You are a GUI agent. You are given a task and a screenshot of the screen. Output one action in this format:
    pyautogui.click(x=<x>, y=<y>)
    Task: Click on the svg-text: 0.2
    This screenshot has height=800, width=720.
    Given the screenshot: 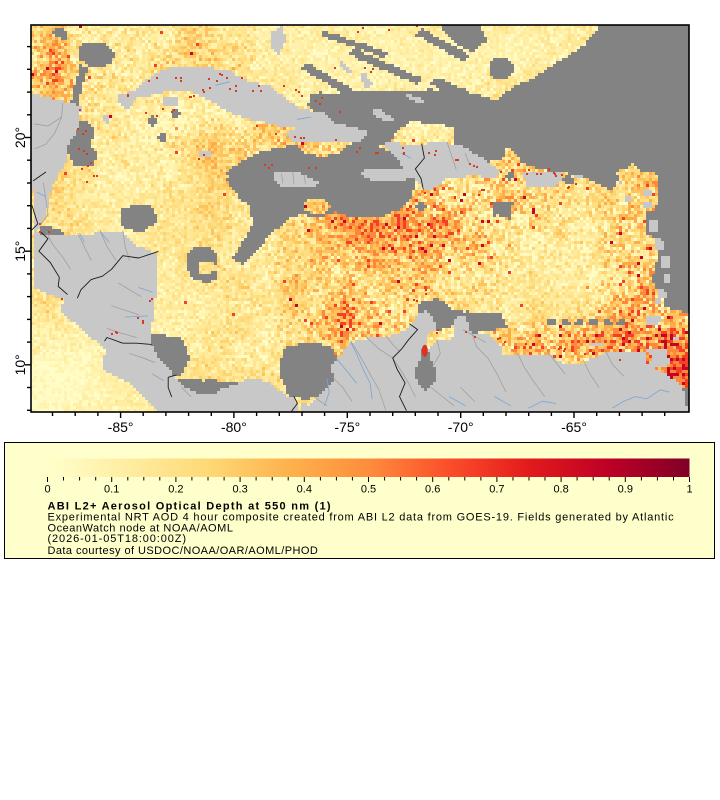 What is the action you would take?
    pyautogui.click(x=175, y=490)
    